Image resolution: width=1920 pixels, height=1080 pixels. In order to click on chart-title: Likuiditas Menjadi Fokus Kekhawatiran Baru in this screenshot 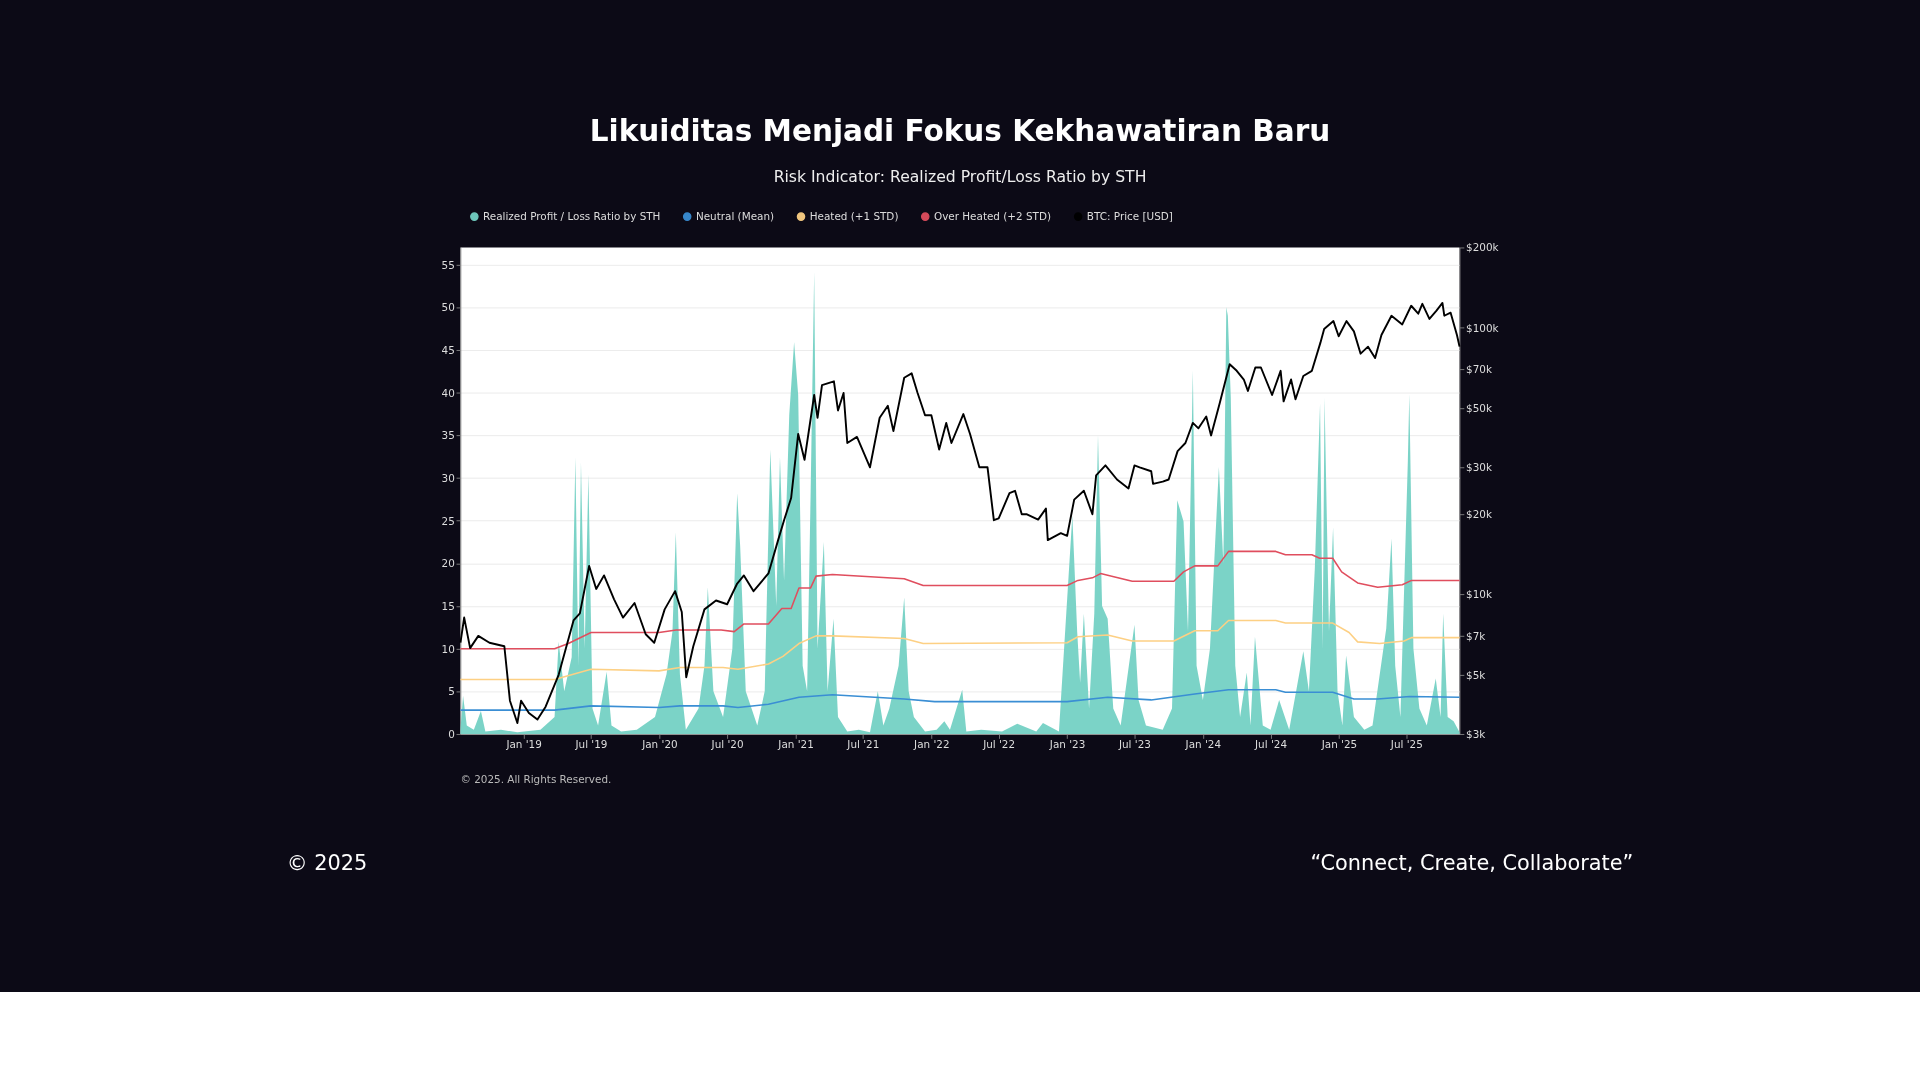, I will do `click(960, 130)`.